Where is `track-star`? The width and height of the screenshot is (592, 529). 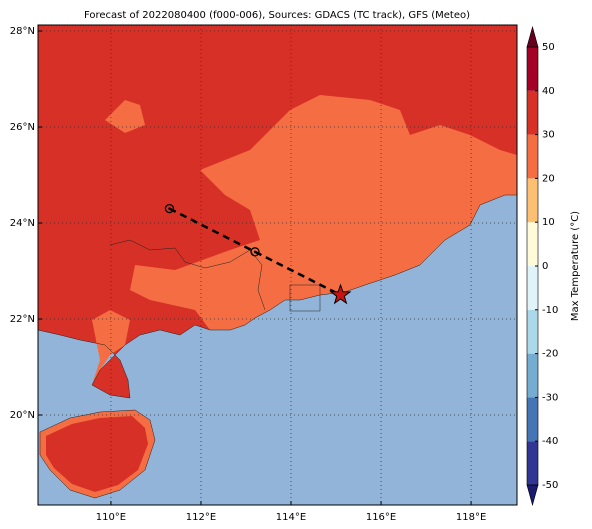
track-star is located at coordinates (340, 294).